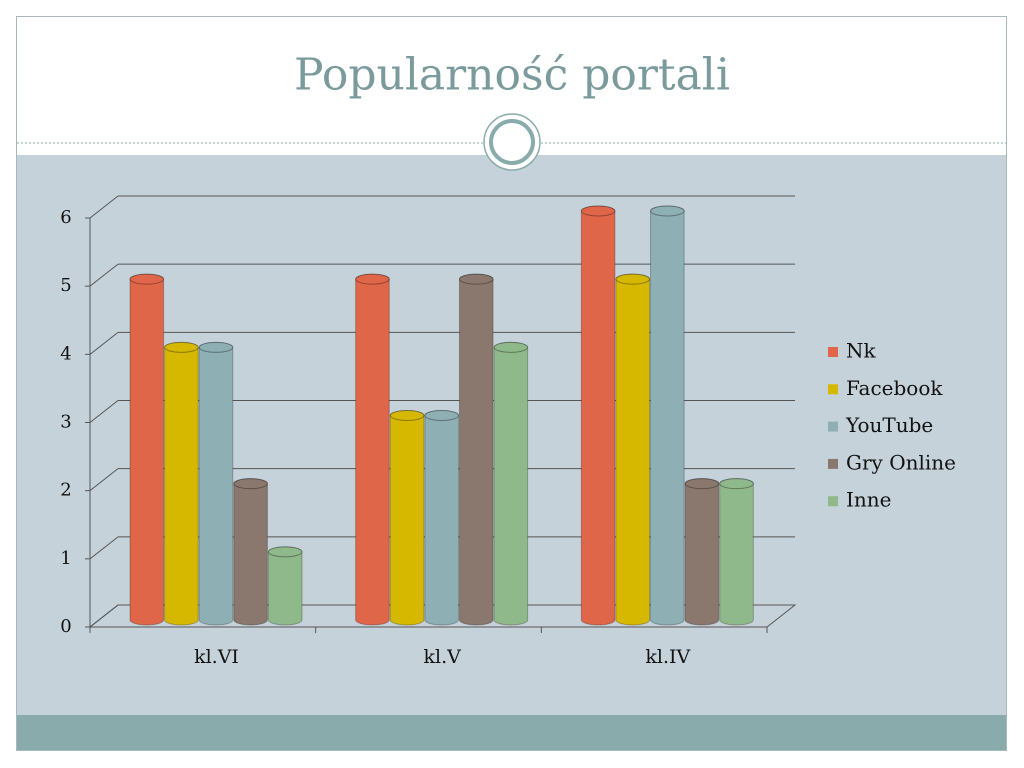  I want to click on x-tick-label: kl.IV, so click(667, 657).